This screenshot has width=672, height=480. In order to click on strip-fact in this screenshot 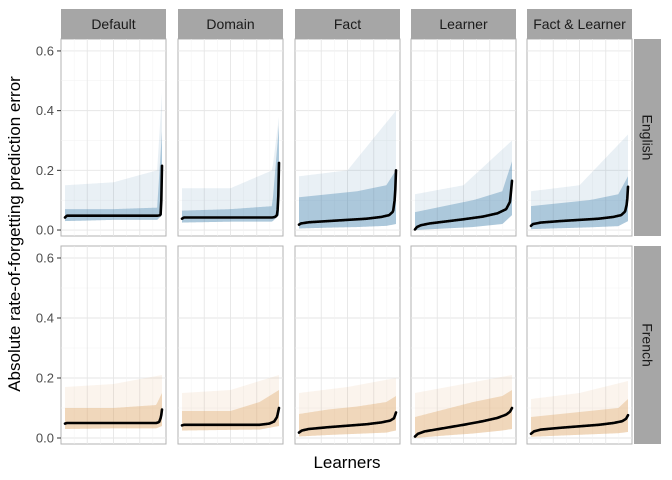, I will do `click(347, 24)`.